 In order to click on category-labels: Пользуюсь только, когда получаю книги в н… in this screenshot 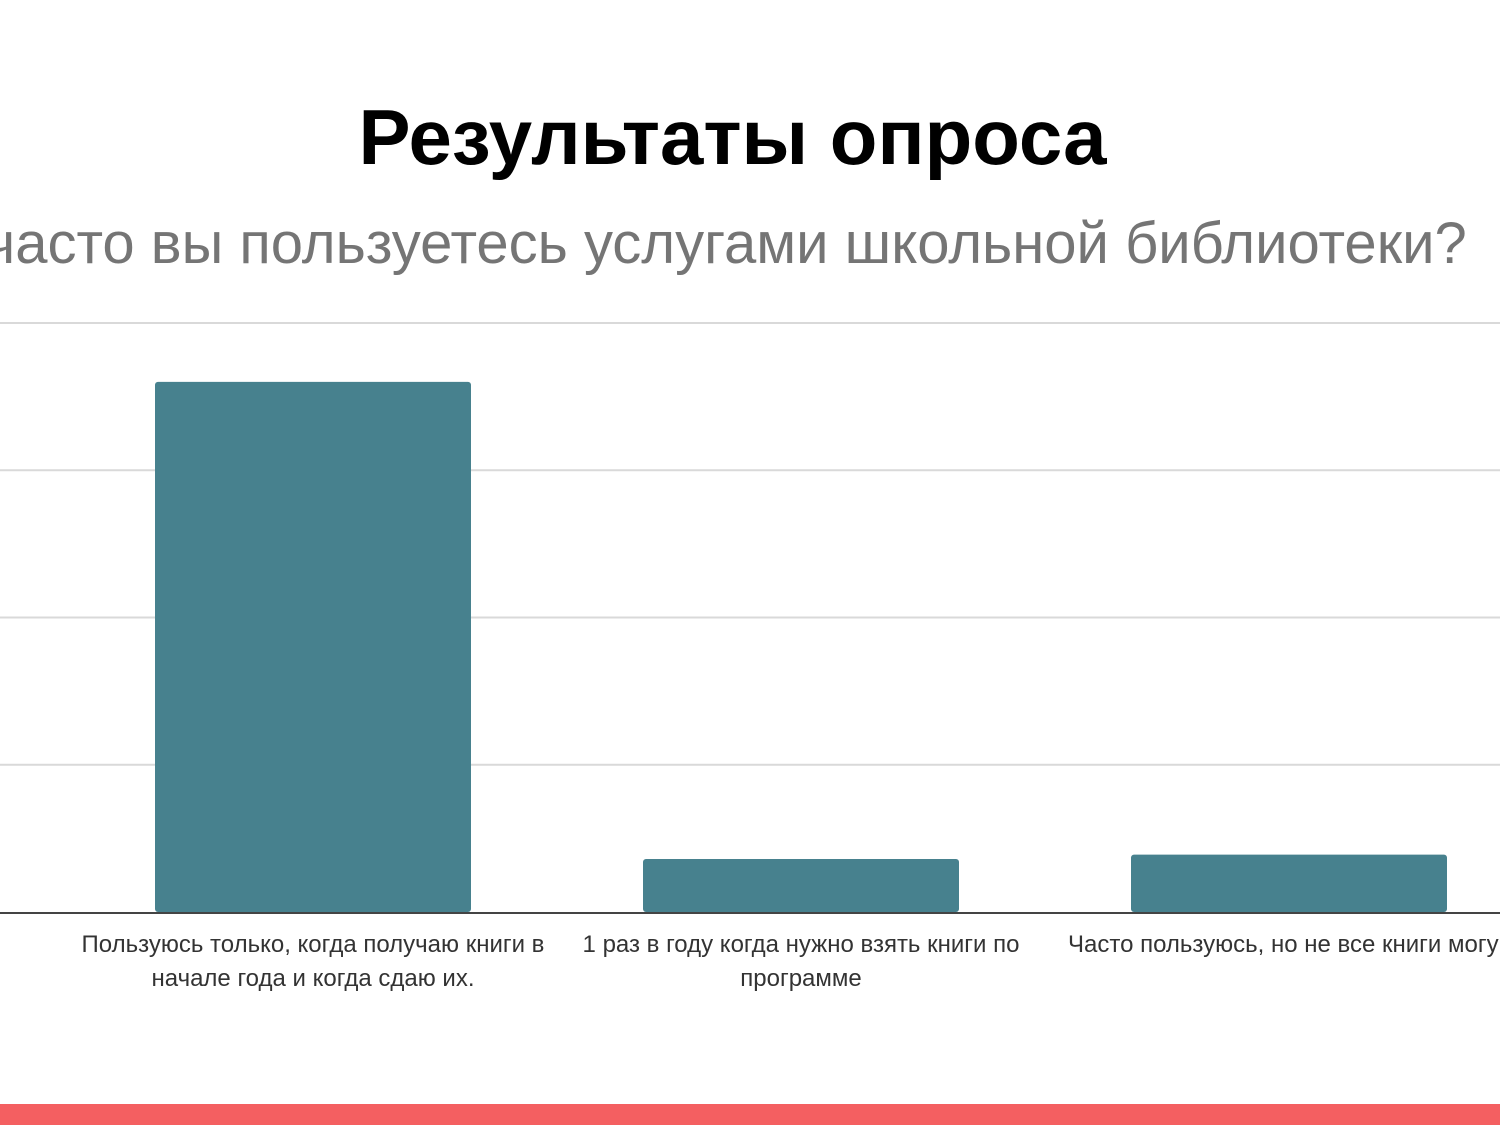, I will do `click(791, 961)`.